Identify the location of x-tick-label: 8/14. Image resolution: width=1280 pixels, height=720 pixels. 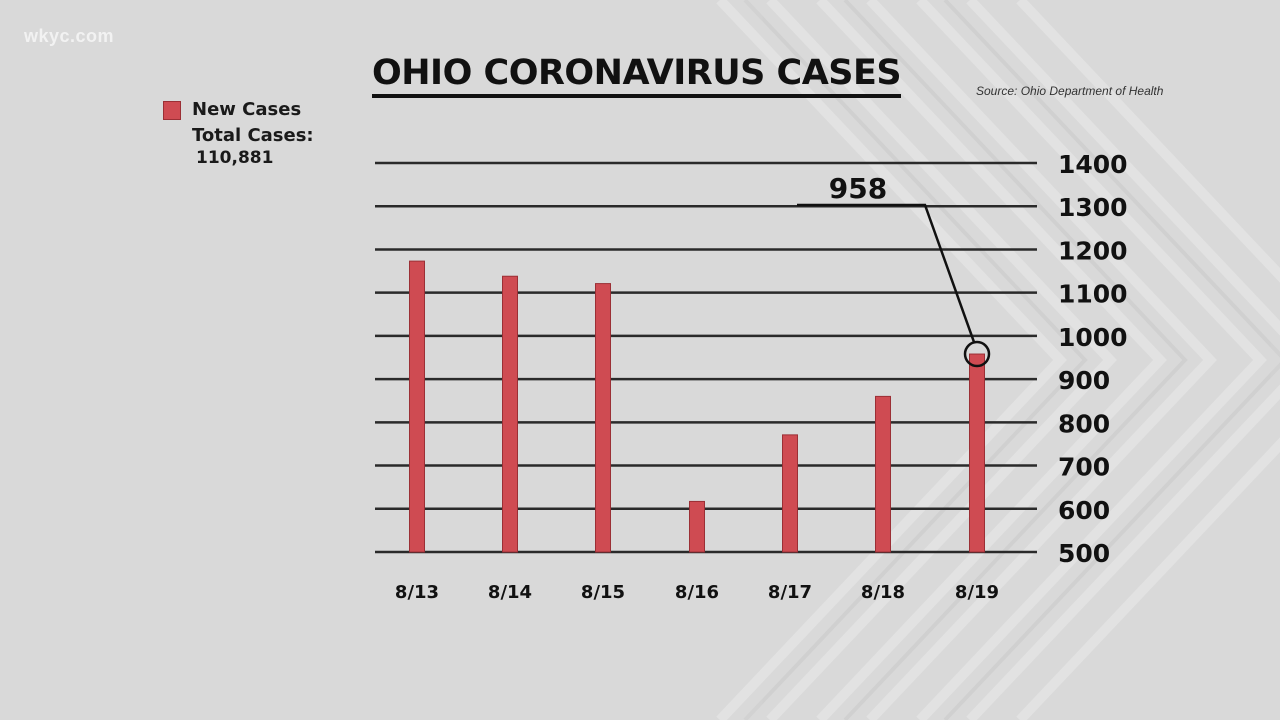
(510, 592).